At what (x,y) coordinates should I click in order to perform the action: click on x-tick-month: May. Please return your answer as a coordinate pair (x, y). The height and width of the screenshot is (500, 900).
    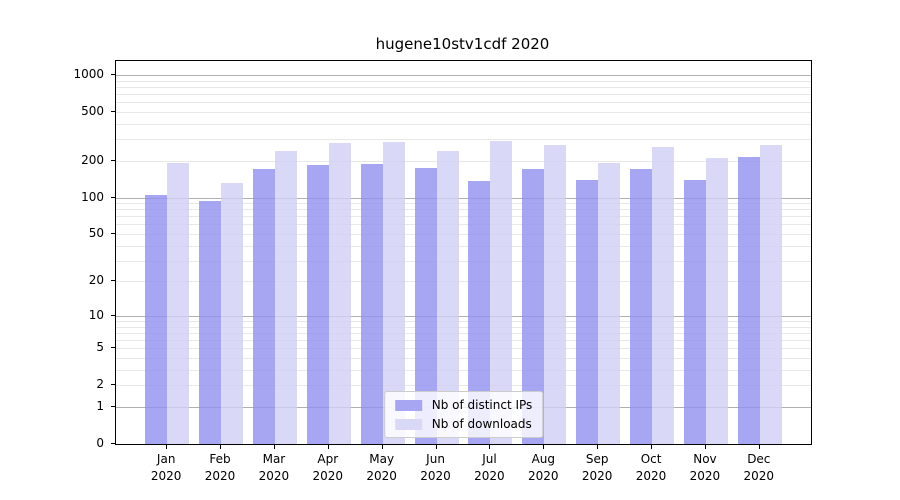
    Looking at the image, I should click on (382, 459).